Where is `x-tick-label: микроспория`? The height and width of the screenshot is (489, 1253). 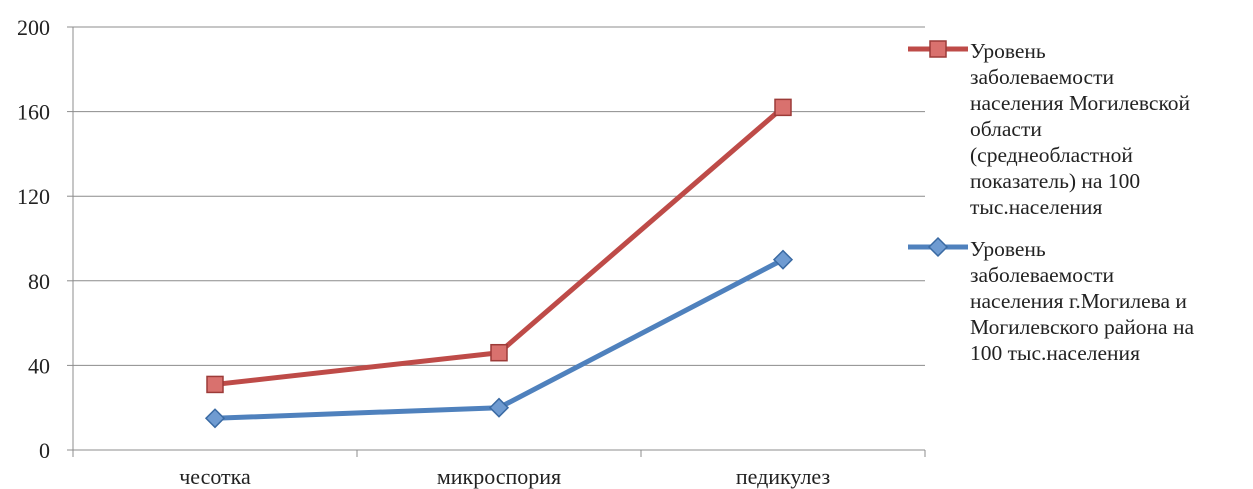 x-tick-label: микроспория is located at coordinates (499, 476).